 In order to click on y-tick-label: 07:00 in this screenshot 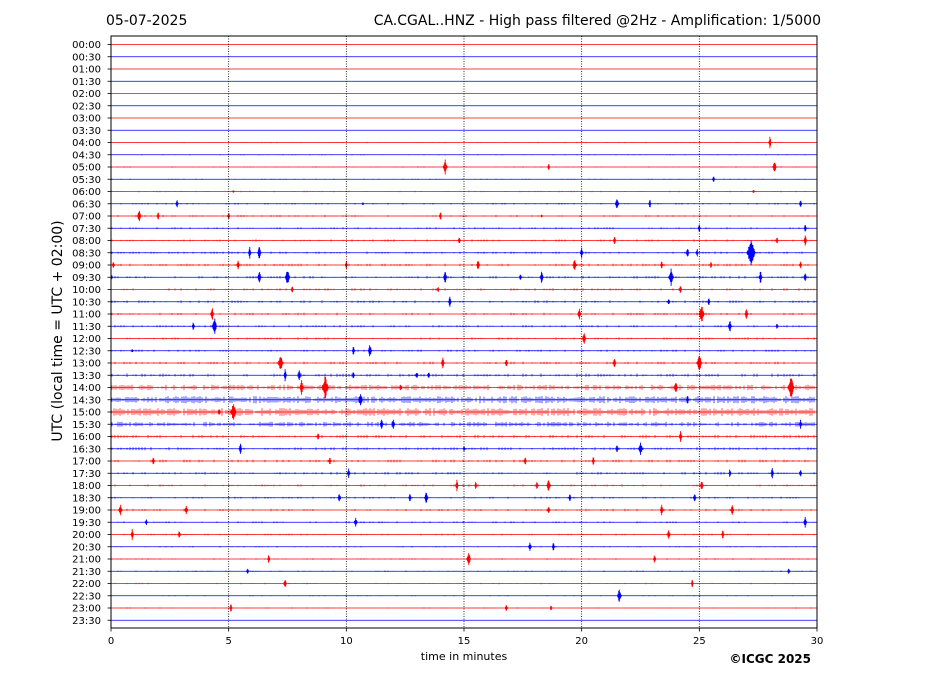, I will do `click(86, 217)`.